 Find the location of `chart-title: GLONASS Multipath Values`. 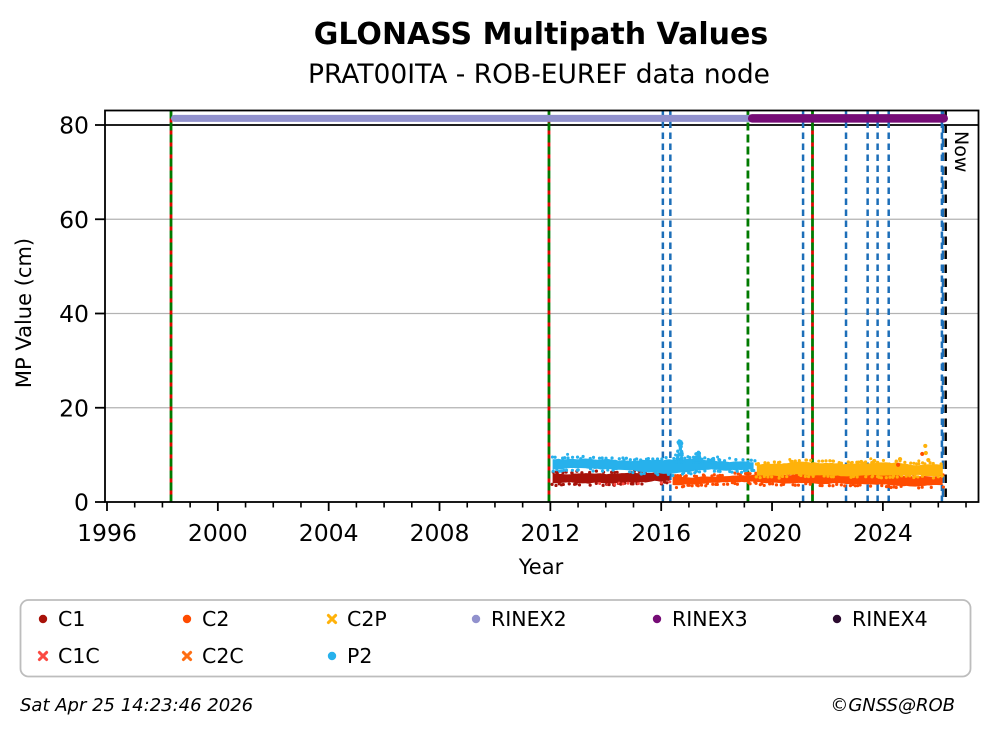

chart-title: GLONASS Multipath Values is located at coordinates (541, 34).